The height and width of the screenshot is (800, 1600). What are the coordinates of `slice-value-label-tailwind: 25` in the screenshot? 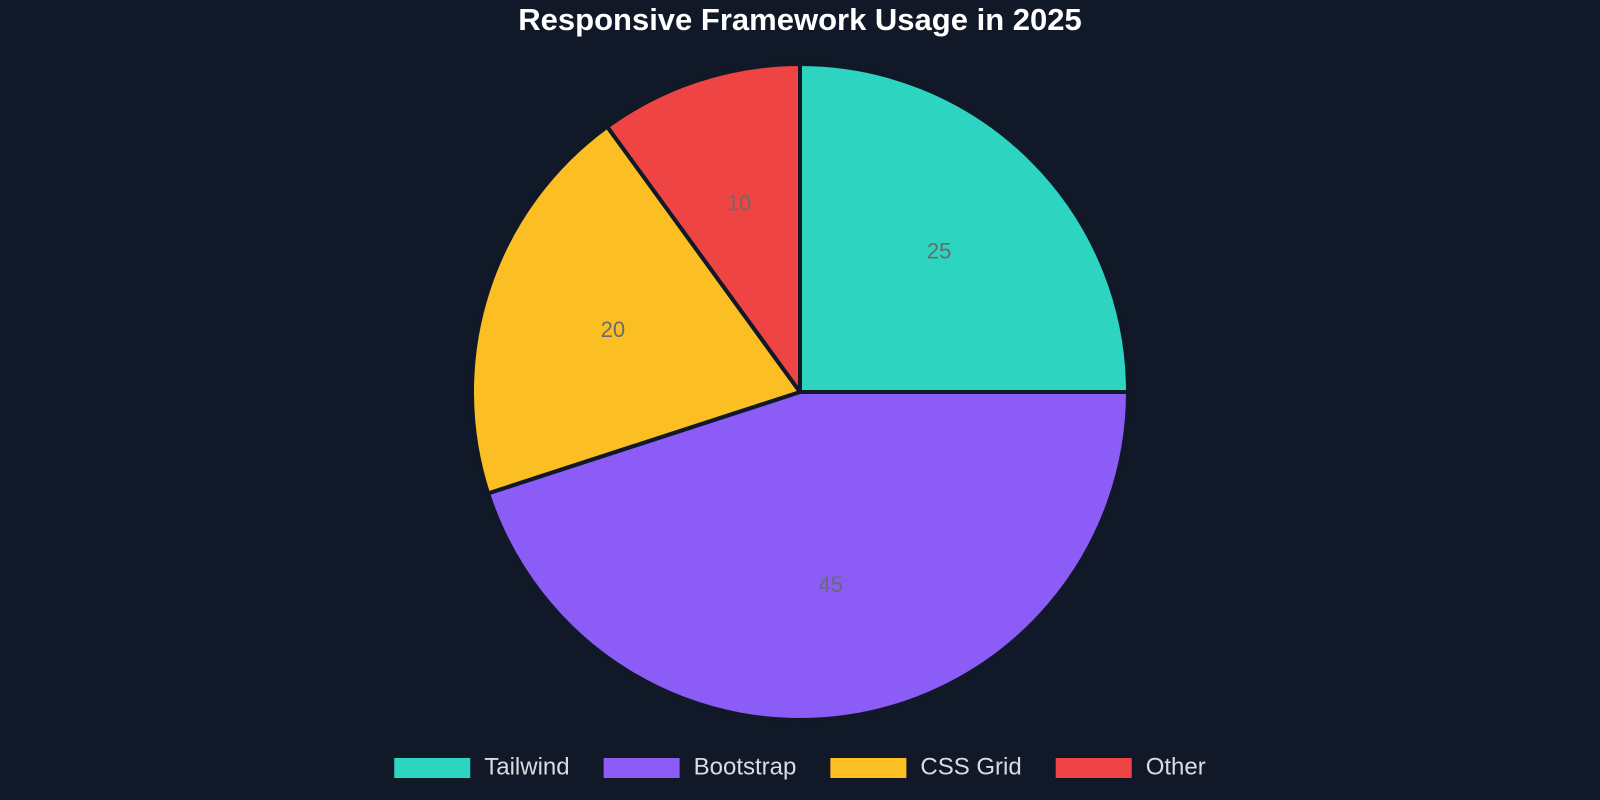 It's located at (939, 251).